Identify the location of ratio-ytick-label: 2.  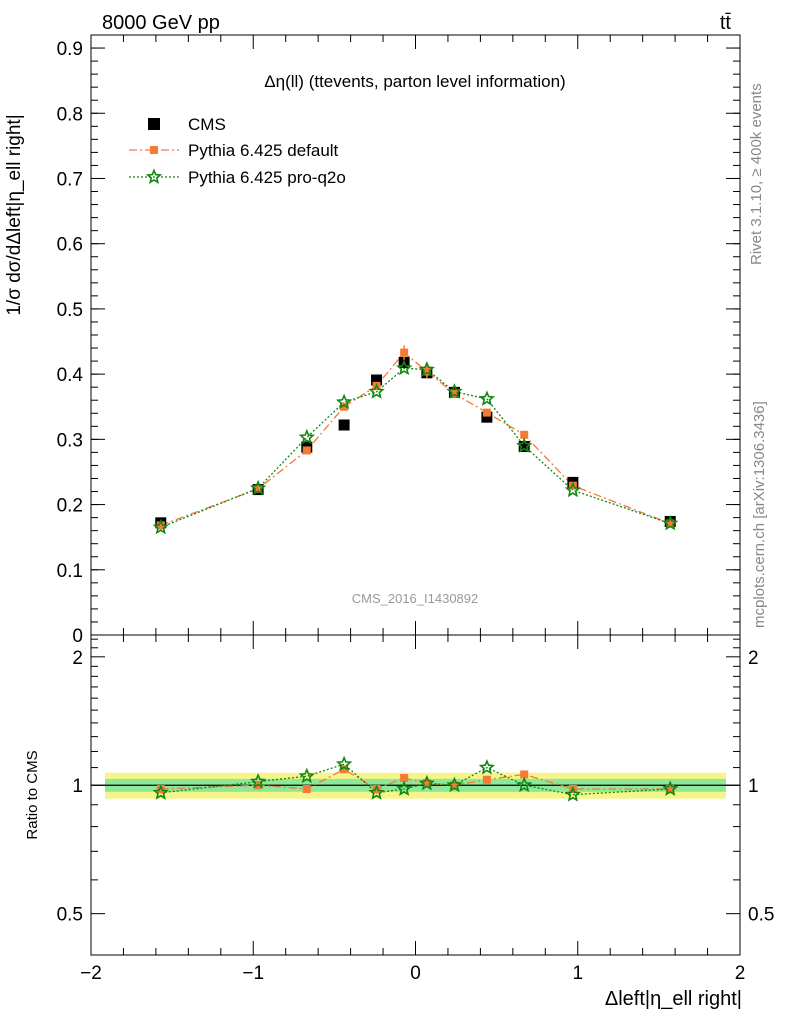
(77, 658).